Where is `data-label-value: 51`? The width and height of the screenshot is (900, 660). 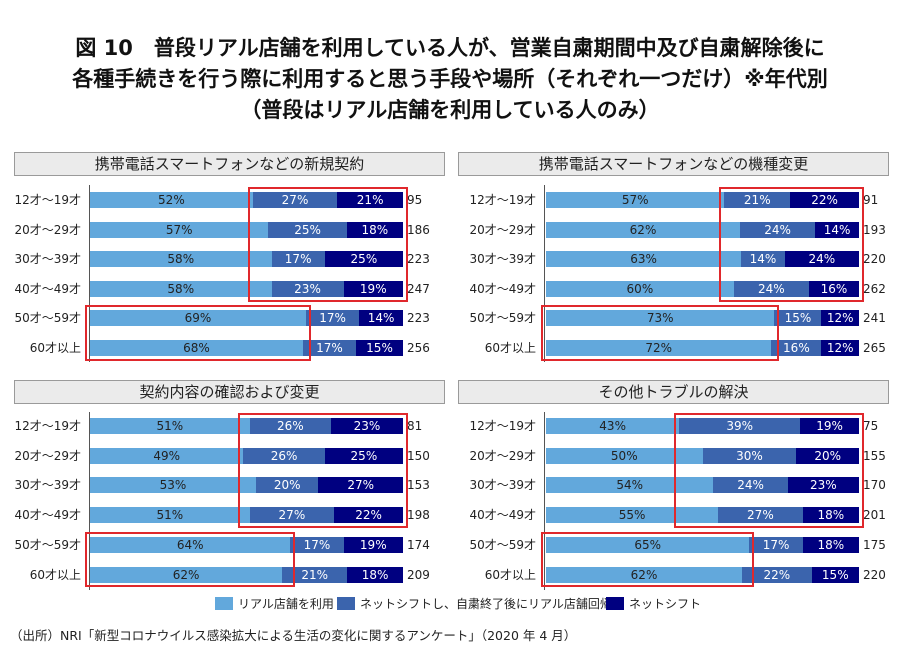
data-label-value: 51 is located at coordinates (164, 515).